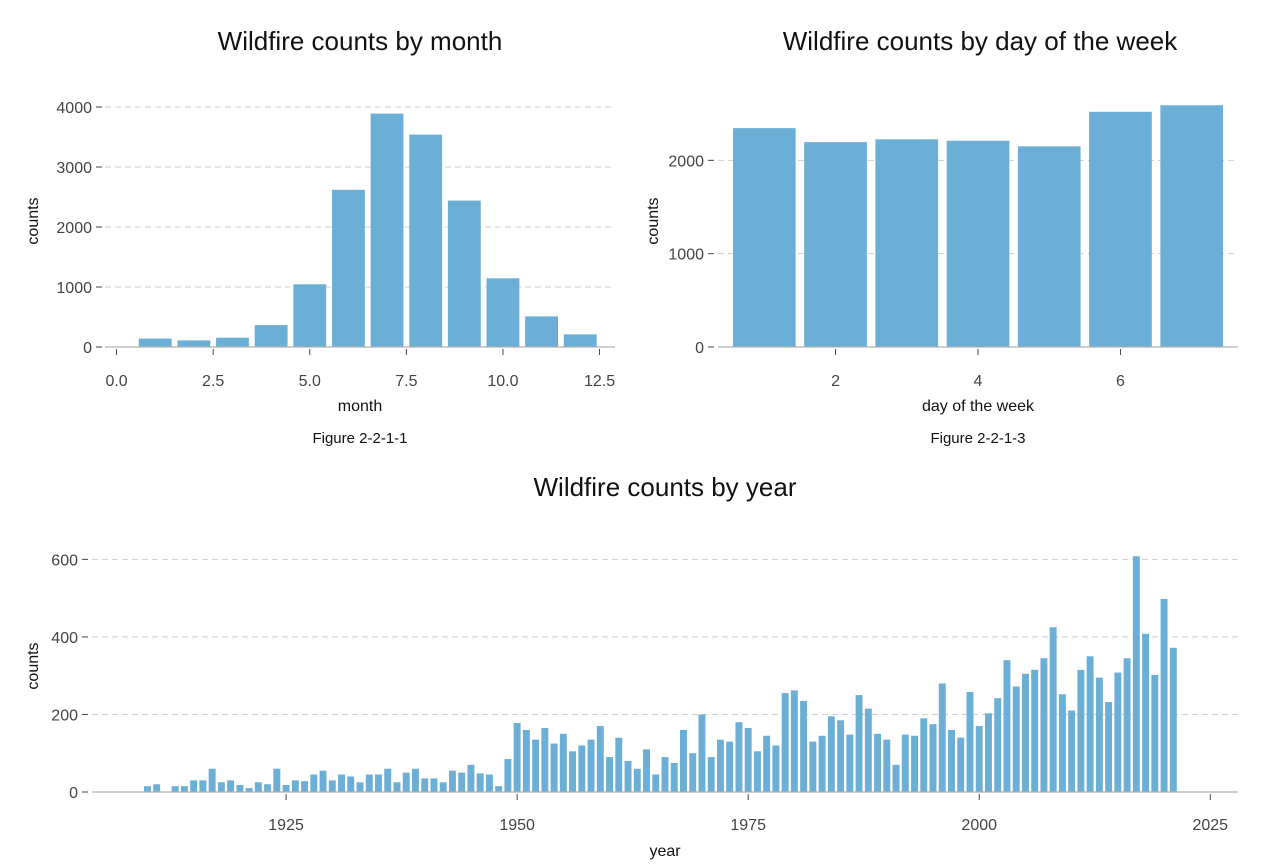 Image resolution: width=1262 pixels, height=868 pixels. What do you see at coordinates (480, 782) in the screenshot?
I see `bar-year-1946` at bounding box center [480, 782].